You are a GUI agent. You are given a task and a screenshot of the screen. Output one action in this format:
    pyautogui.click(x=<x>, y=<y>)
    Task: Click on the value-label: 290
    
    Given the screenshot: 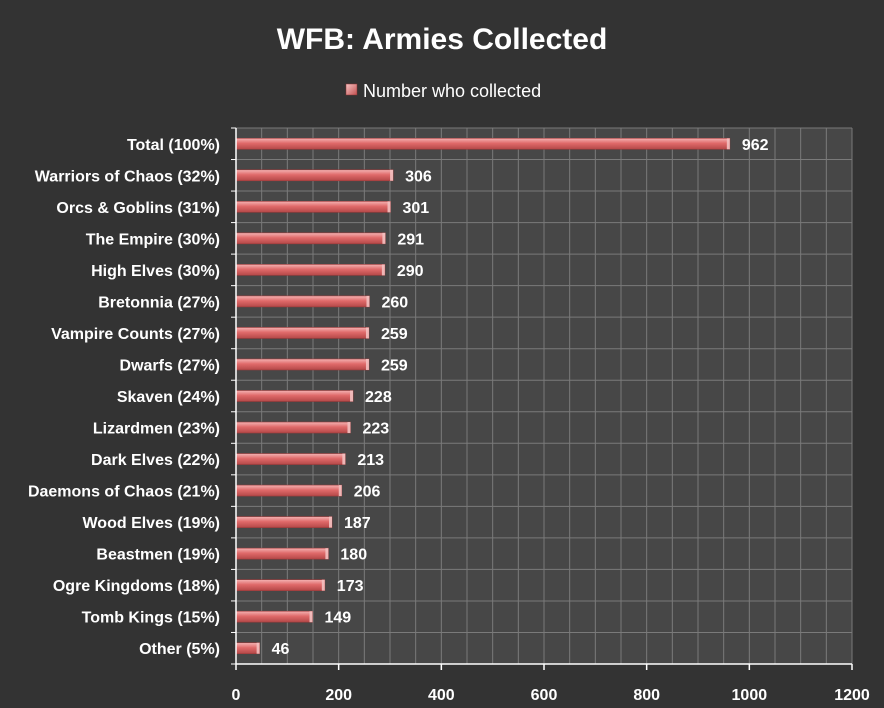 What is the action you would take?
    pyautogui.click(x=410, y=271)
    